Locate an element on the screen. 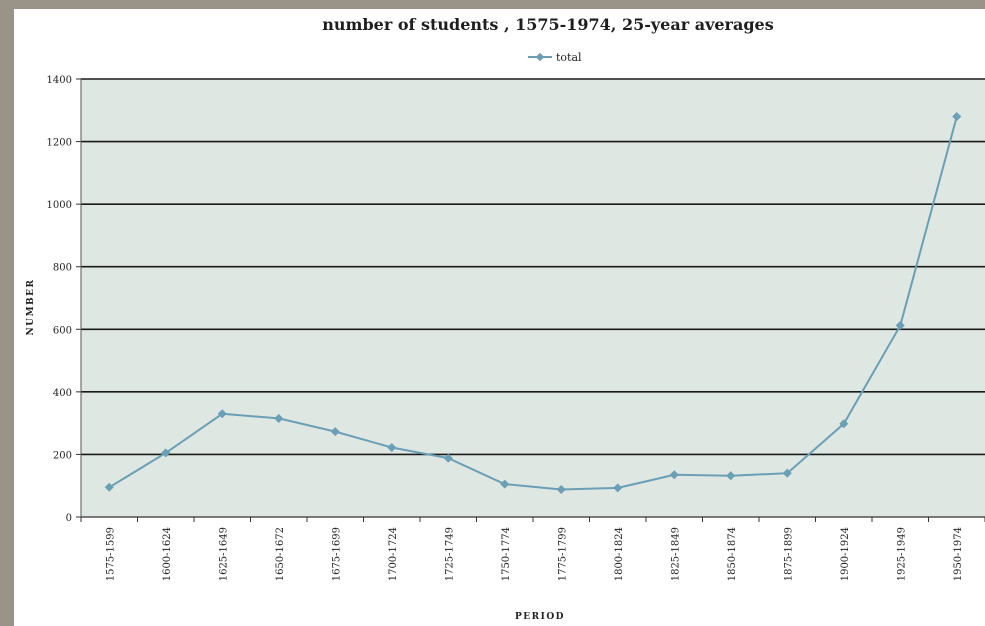  legend: total is located at coordinates (555, 57).